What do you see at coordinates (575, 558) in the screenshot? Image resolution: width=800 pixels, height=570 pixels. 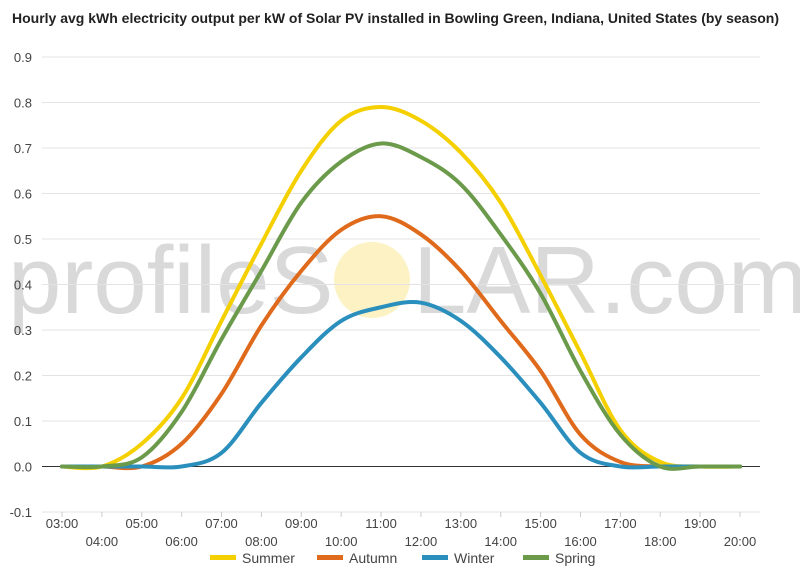 I see `legend-label-spring: Spring` at bounding box center [575, 558].